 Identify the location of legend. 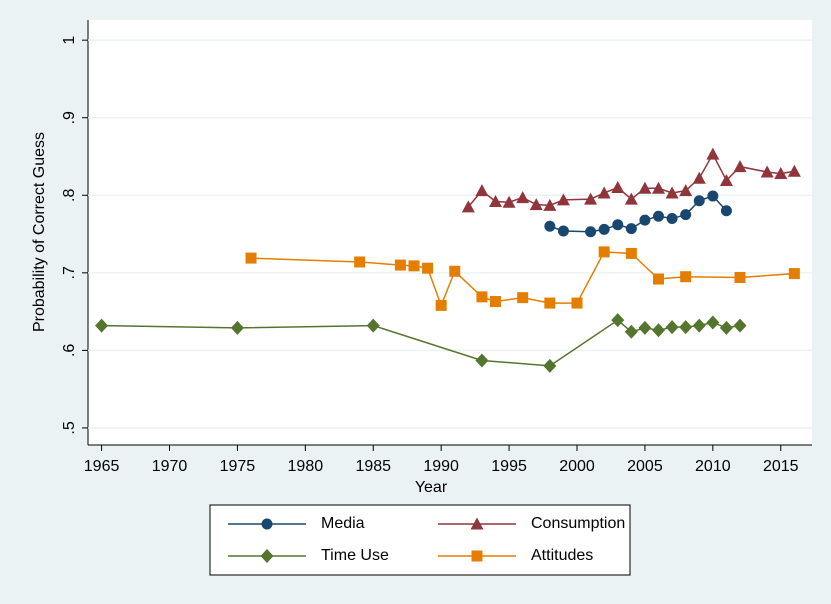
(420, 540).